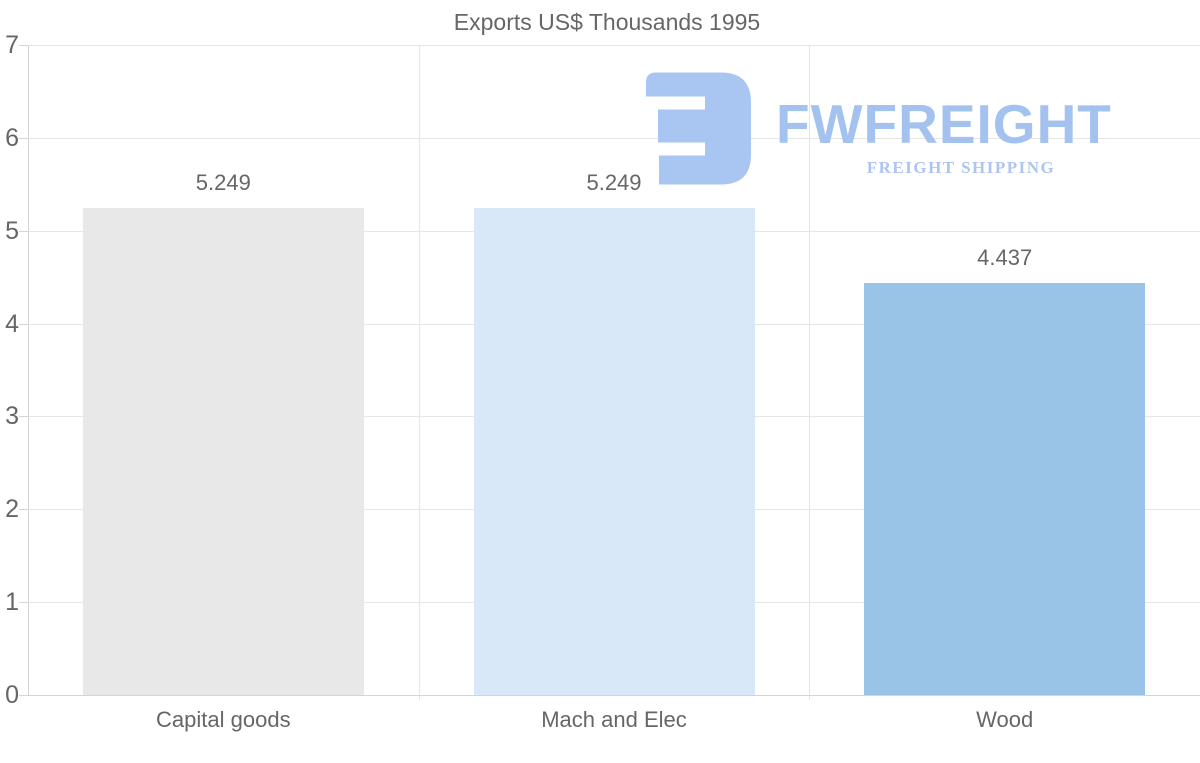 This screenshot has width=1200, height=763. Describe the element at coordinates (944, 124) in the screenshot. I see `watermark-brand-text: FWFREIGHT` at that location.